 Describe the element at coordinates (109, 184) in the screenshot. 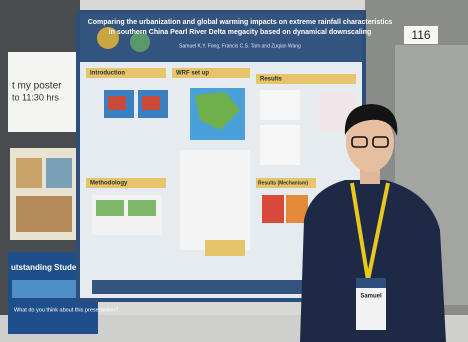

I see `section-title: Methodology` at that location.